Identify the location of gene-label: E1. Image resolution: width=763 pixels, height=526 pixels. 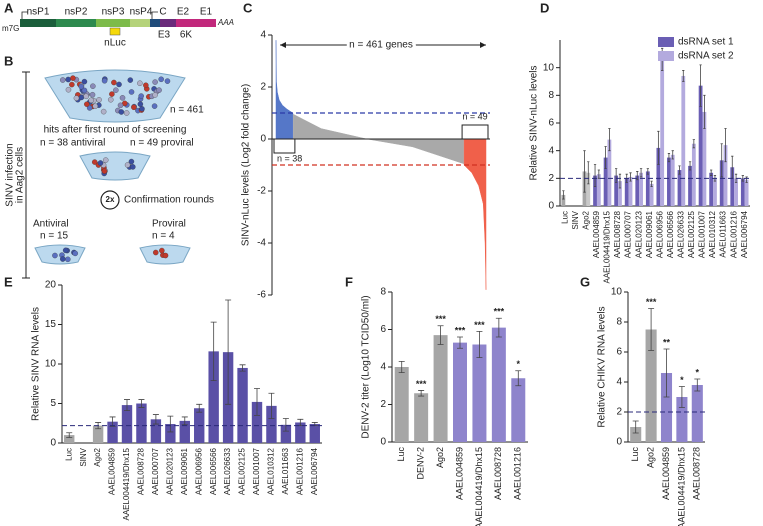
(206, 12).